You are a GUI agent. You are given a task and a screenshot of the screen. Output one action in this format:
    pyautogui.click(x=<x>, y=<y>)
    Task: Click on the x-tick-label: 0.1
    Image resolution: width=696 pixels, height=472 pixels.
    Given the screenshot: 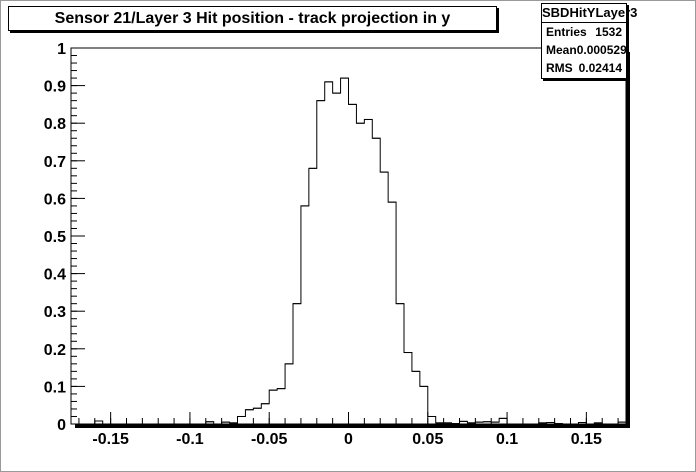 What is the action you would take?
    pyautogui.click(x=507, y=439)
    